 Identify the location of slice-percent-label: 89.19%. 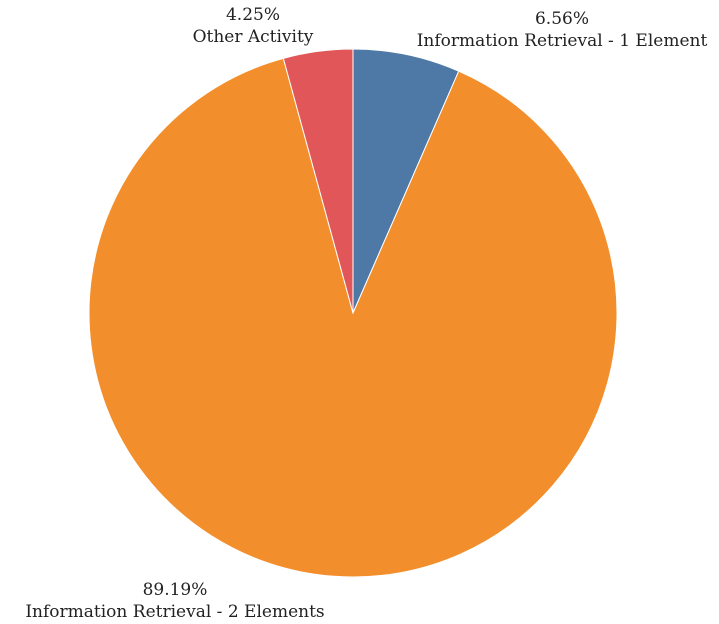
(175, 590).